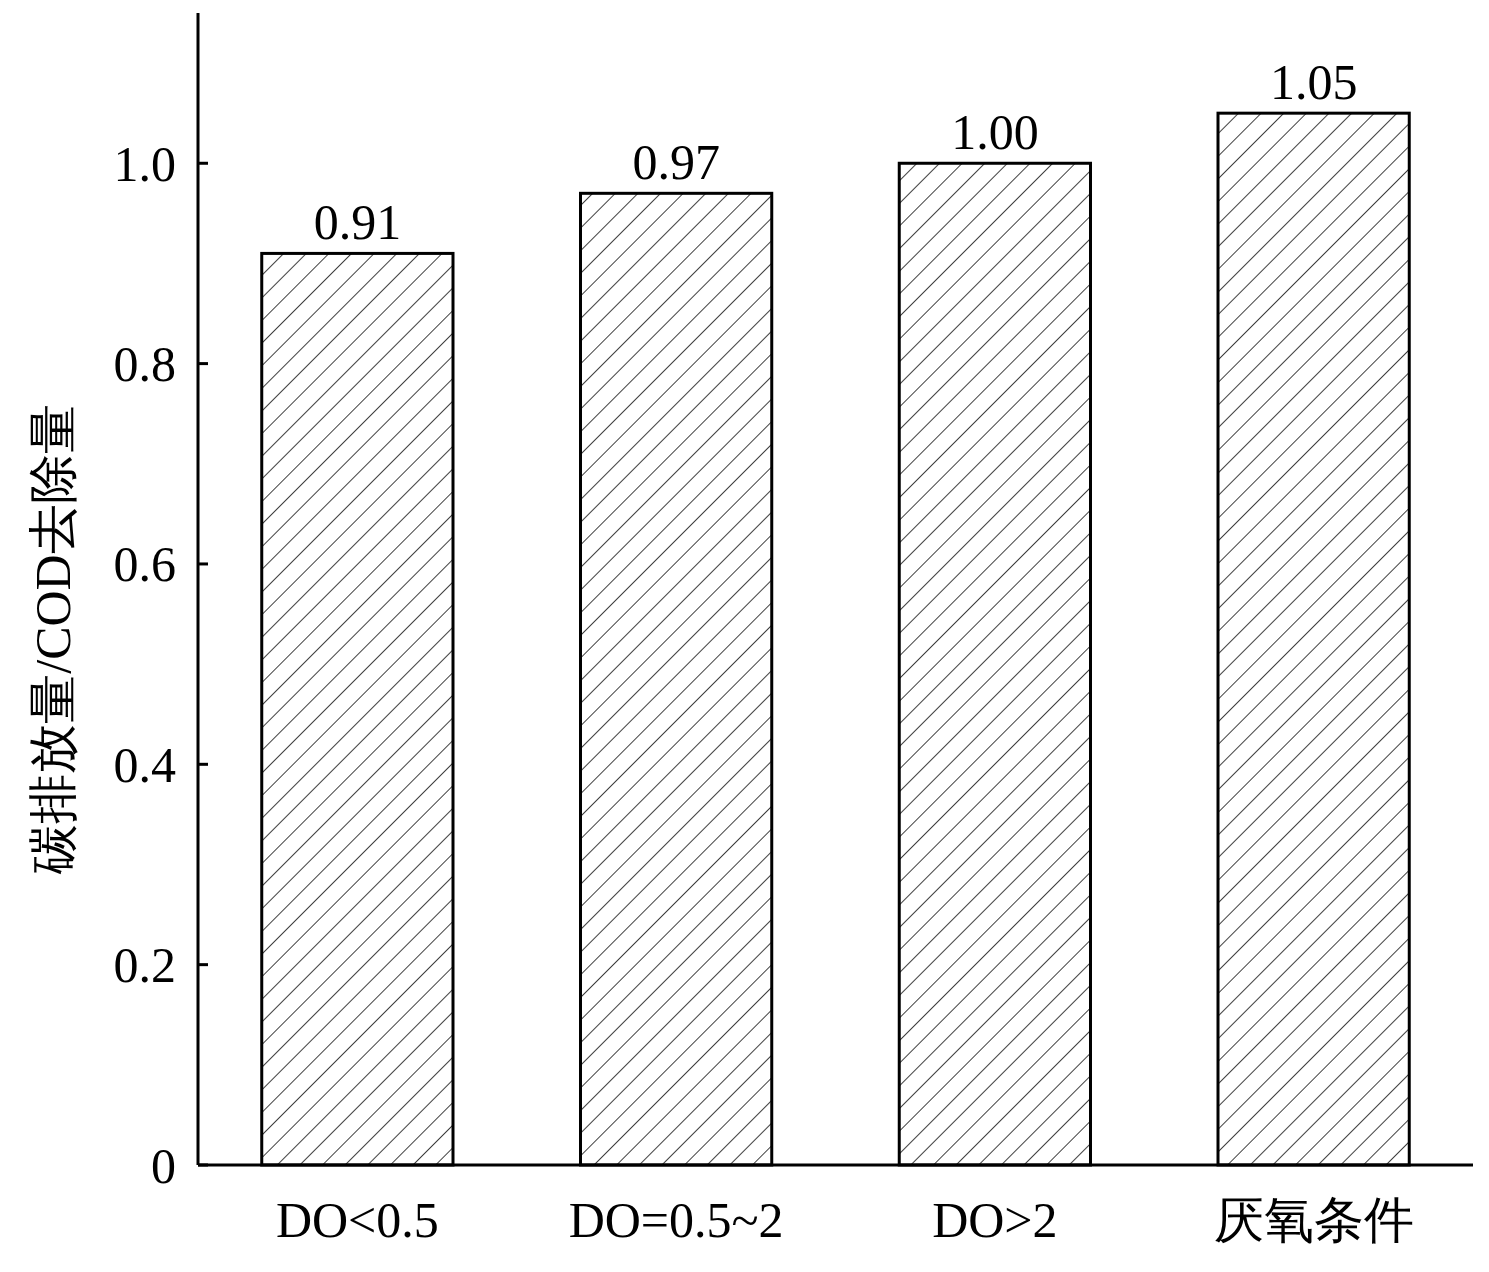 The image size is (1489, 1272). Describe the element at coordinates (144, 364) in the screenshot. I see `y-tick-label: 0.8` at that location.